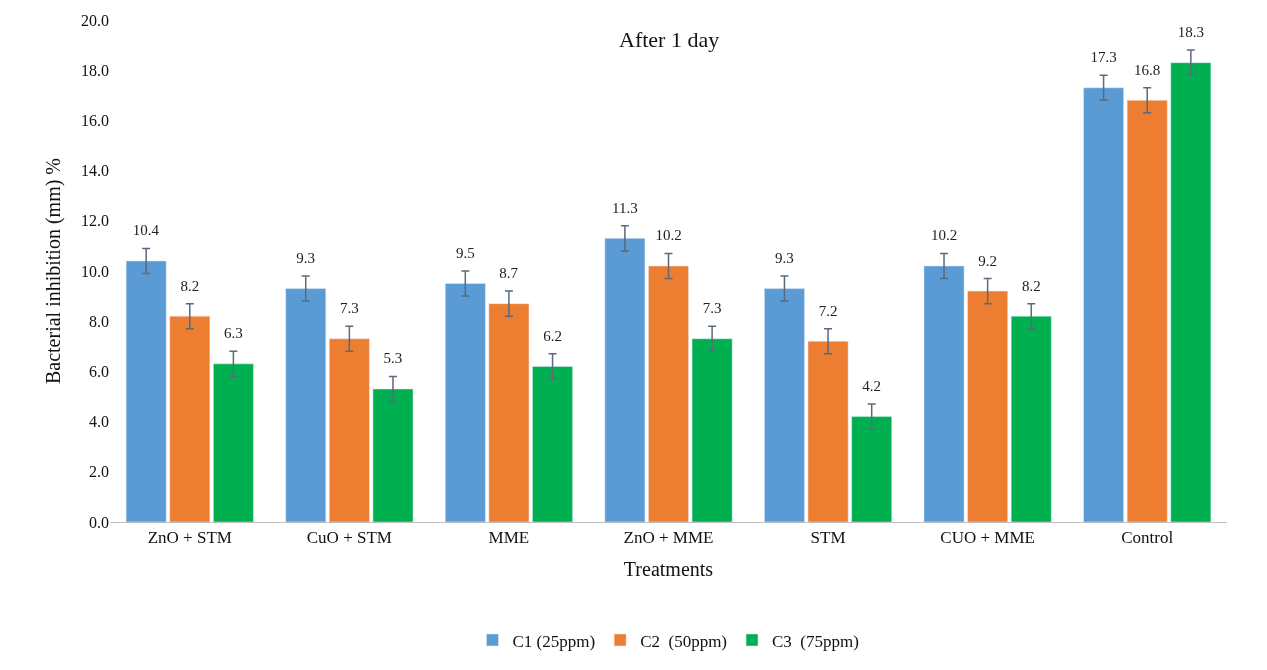 The width and height of the screenshot is (1267, 670). I want to click on y-tick-label: 10.0, so click(95, 271).